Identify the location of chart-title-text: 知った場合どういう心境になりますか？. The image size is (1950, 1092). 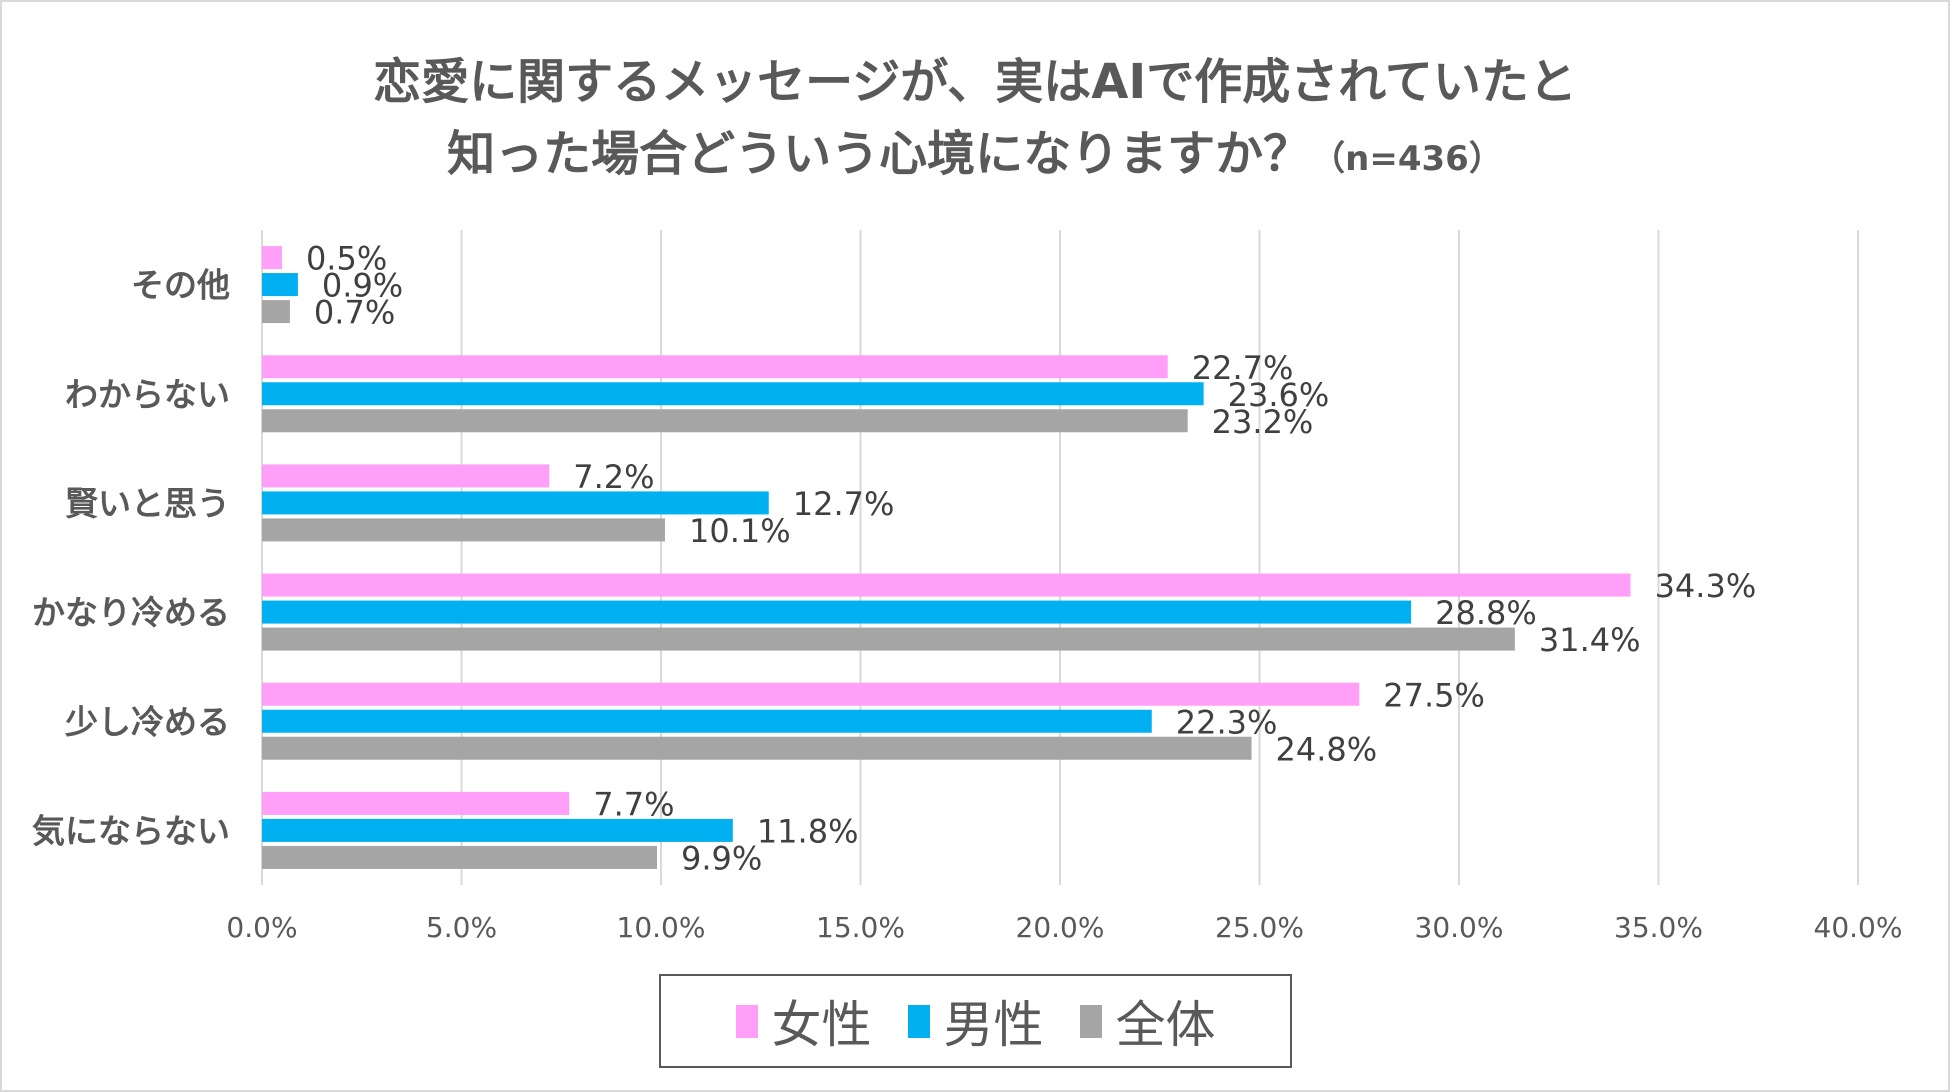
(879, 154).